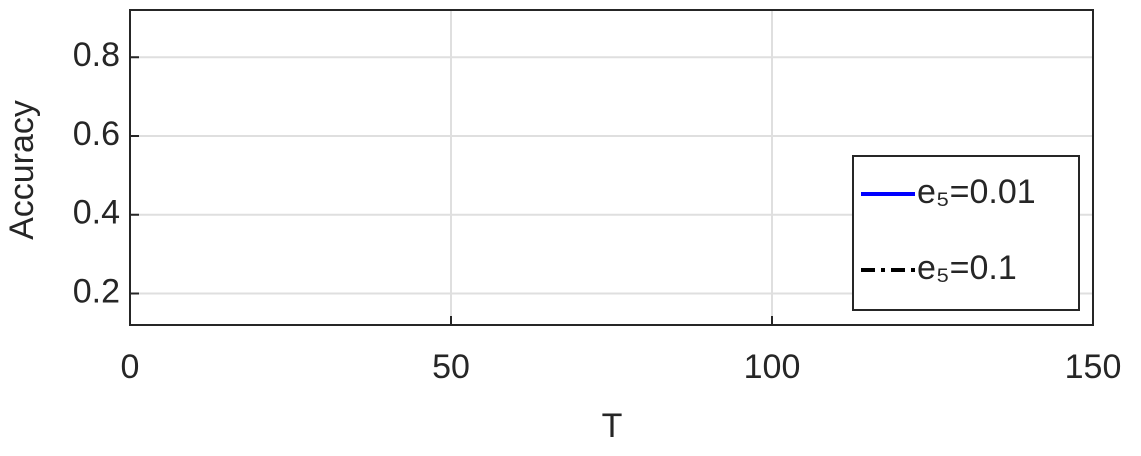 The width and height of the screenshot is (1141, 456). Describe the element at coordinates (96, 55) in the screenshot. I see `y-tick-label: 0.8` at that location.